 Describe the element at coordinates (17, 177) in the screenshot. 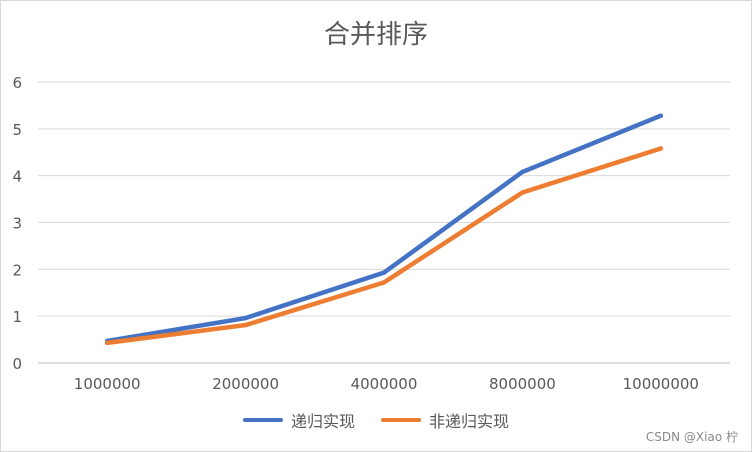

I see `y-tick-label: 4` at that location.